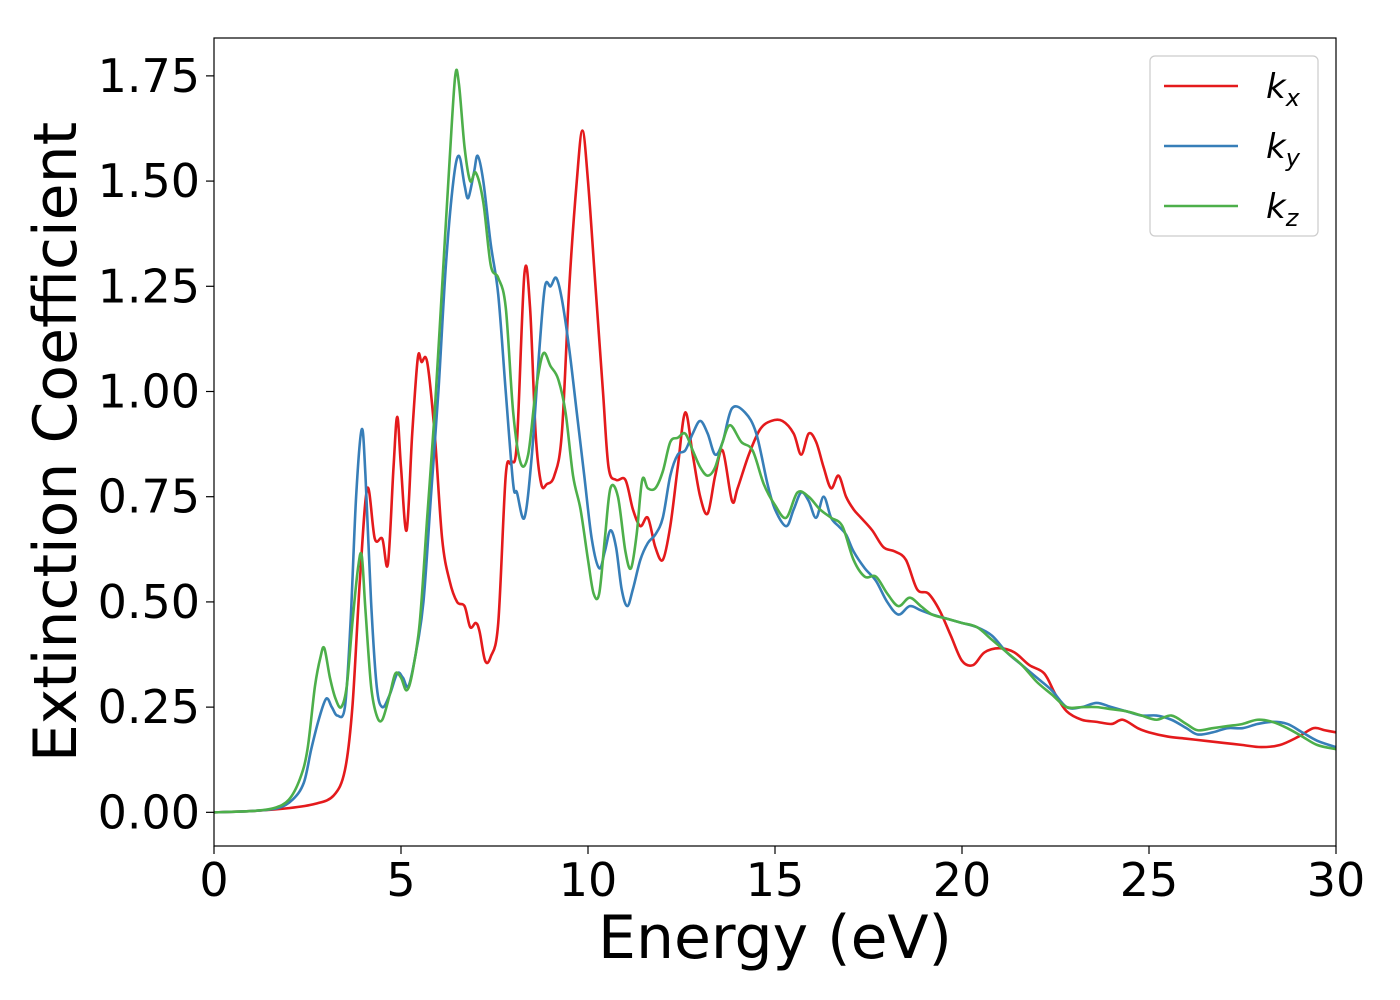 This screenshot has width=1400, height=1000. I want to click on legend-label-kz: kz, so click(1283, 209).